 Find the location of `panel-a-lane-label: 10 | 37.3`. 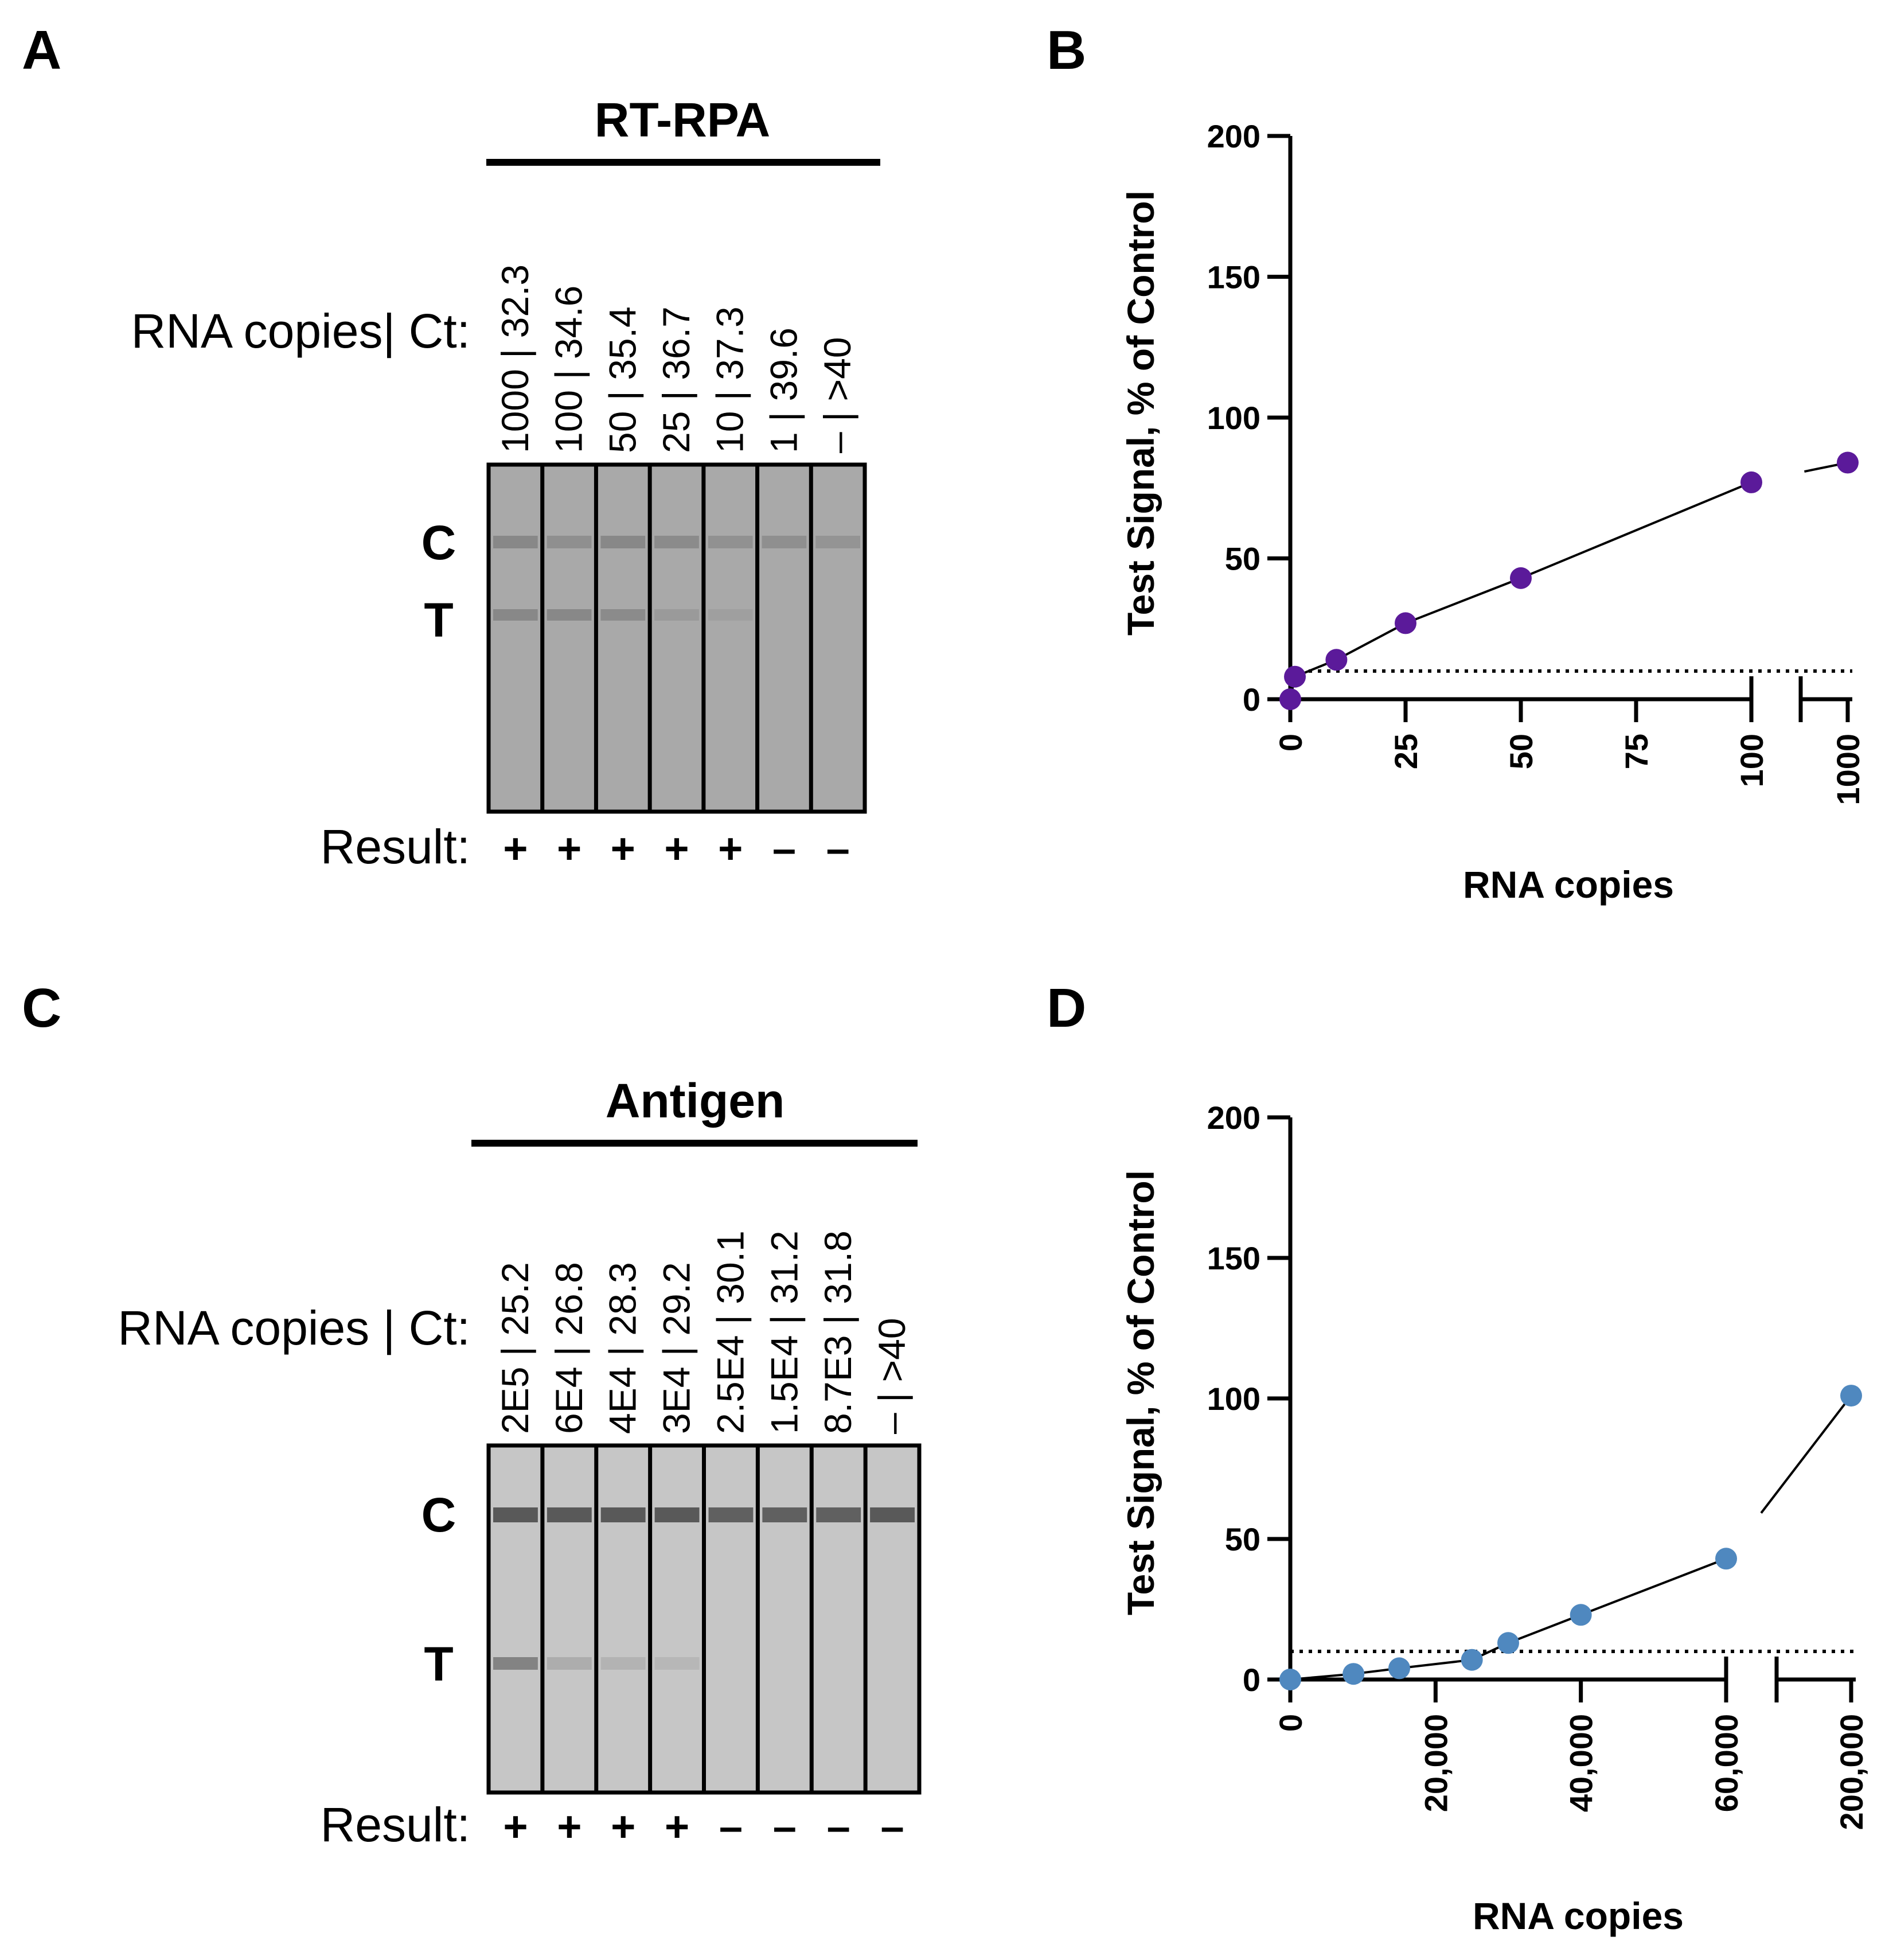

panel-a-lane-label: 10 | 37.3 is located at coordinates (730, 379).